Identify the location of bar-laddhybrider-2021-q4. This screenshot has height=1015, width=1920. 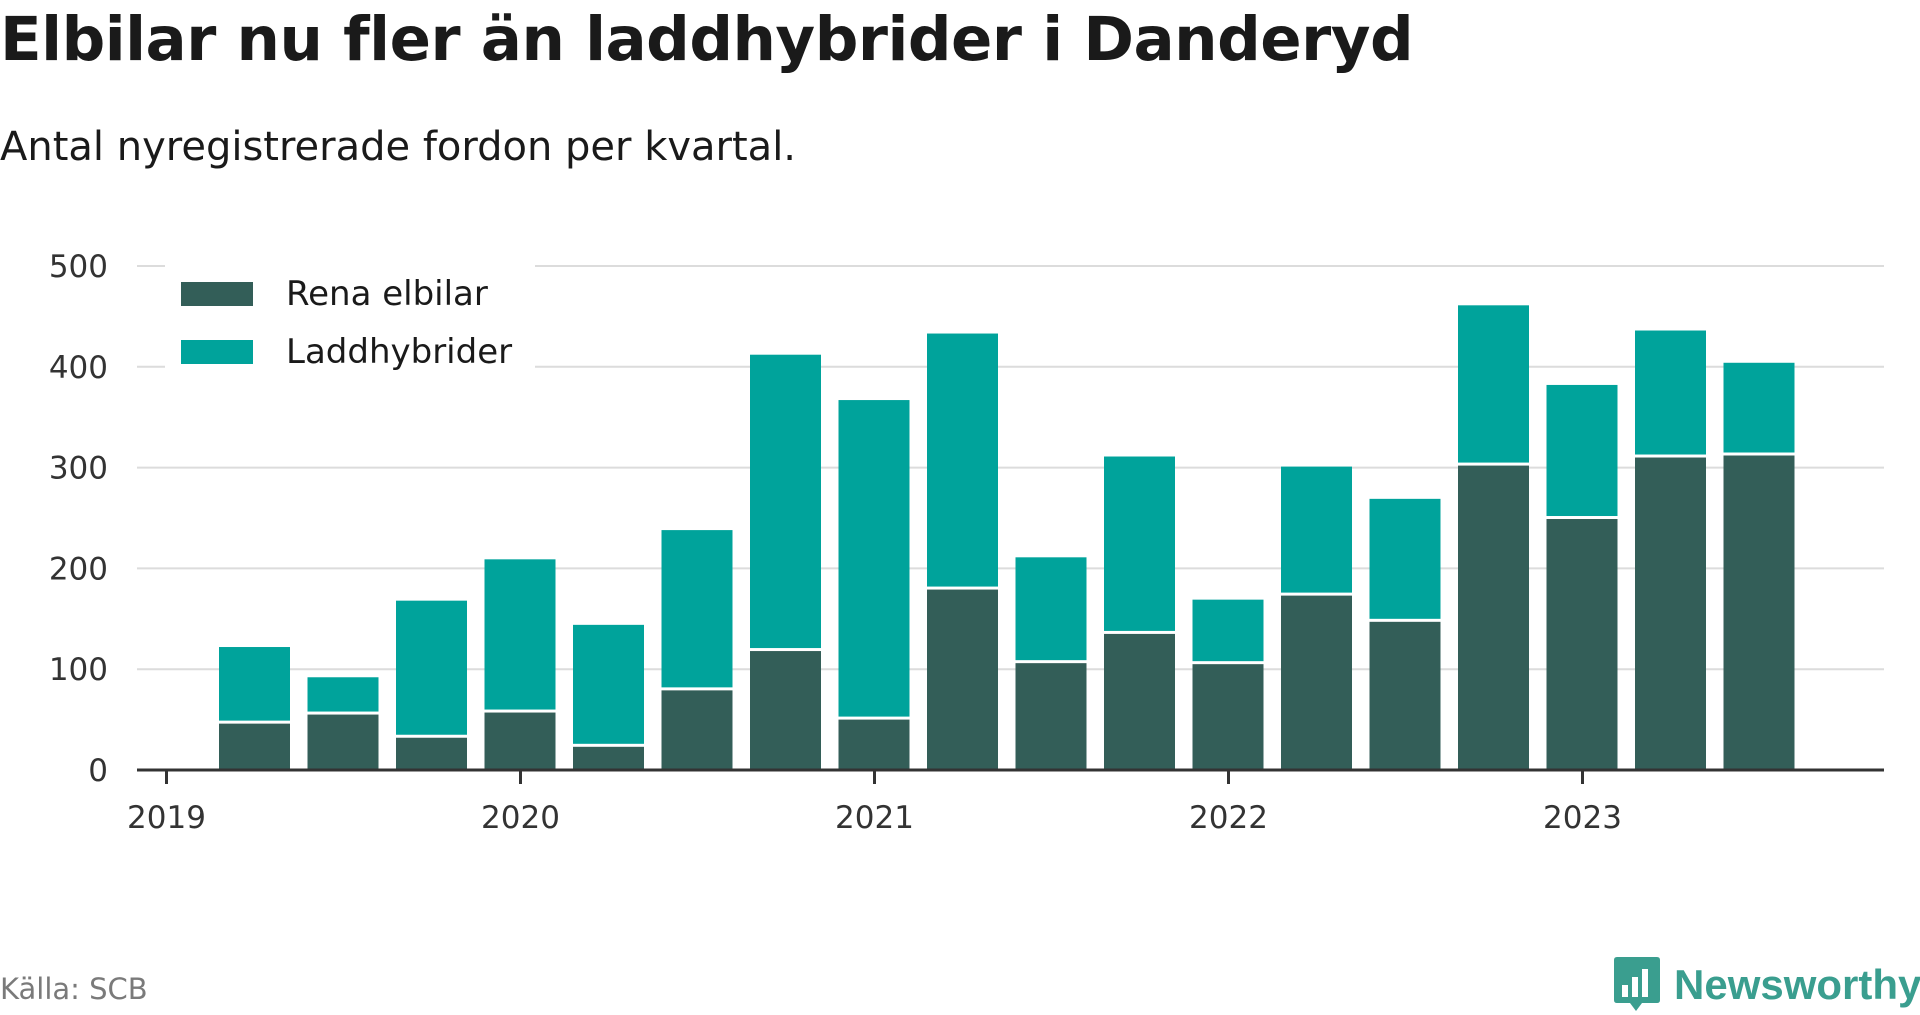
(1139, 543).